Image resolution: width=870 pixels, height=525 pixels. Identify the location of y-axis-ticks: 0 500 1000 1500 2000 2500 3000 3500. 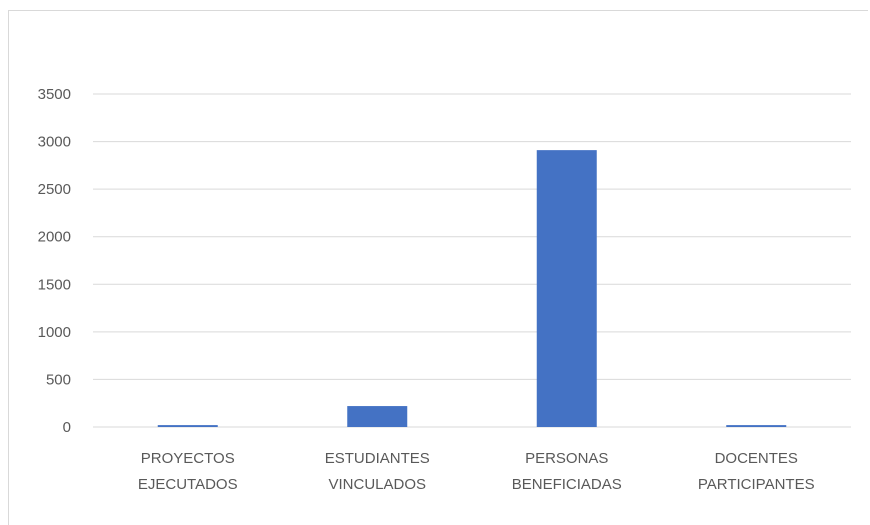
(54, 261).